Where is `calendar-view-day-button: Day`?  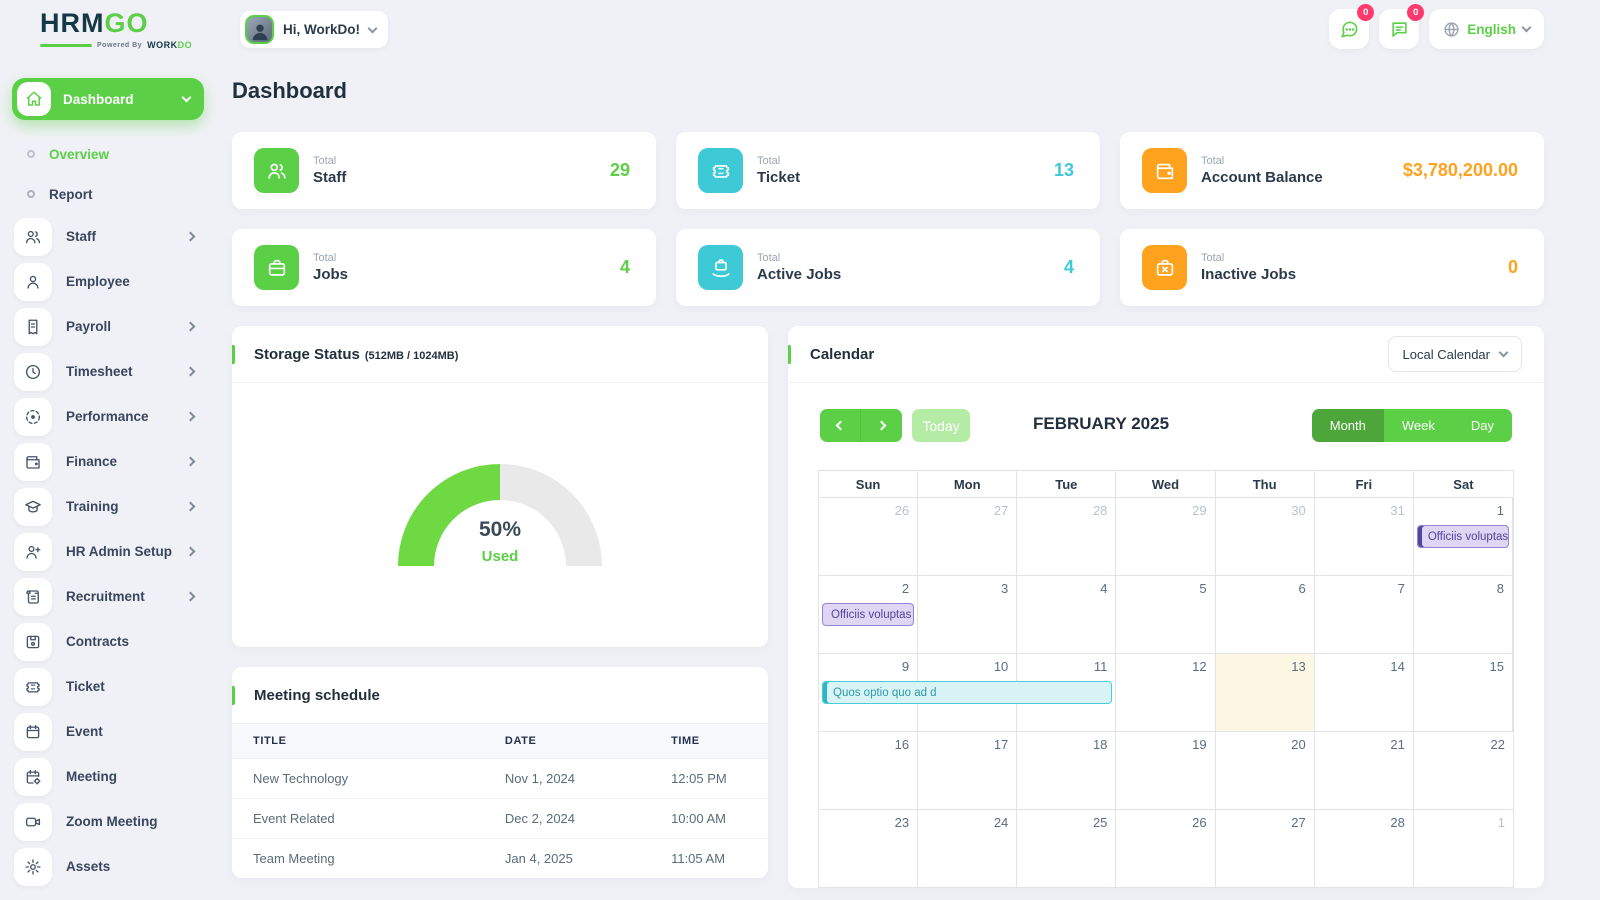
calendar-view-day-button: Day is located at coordinates (1482, 425).